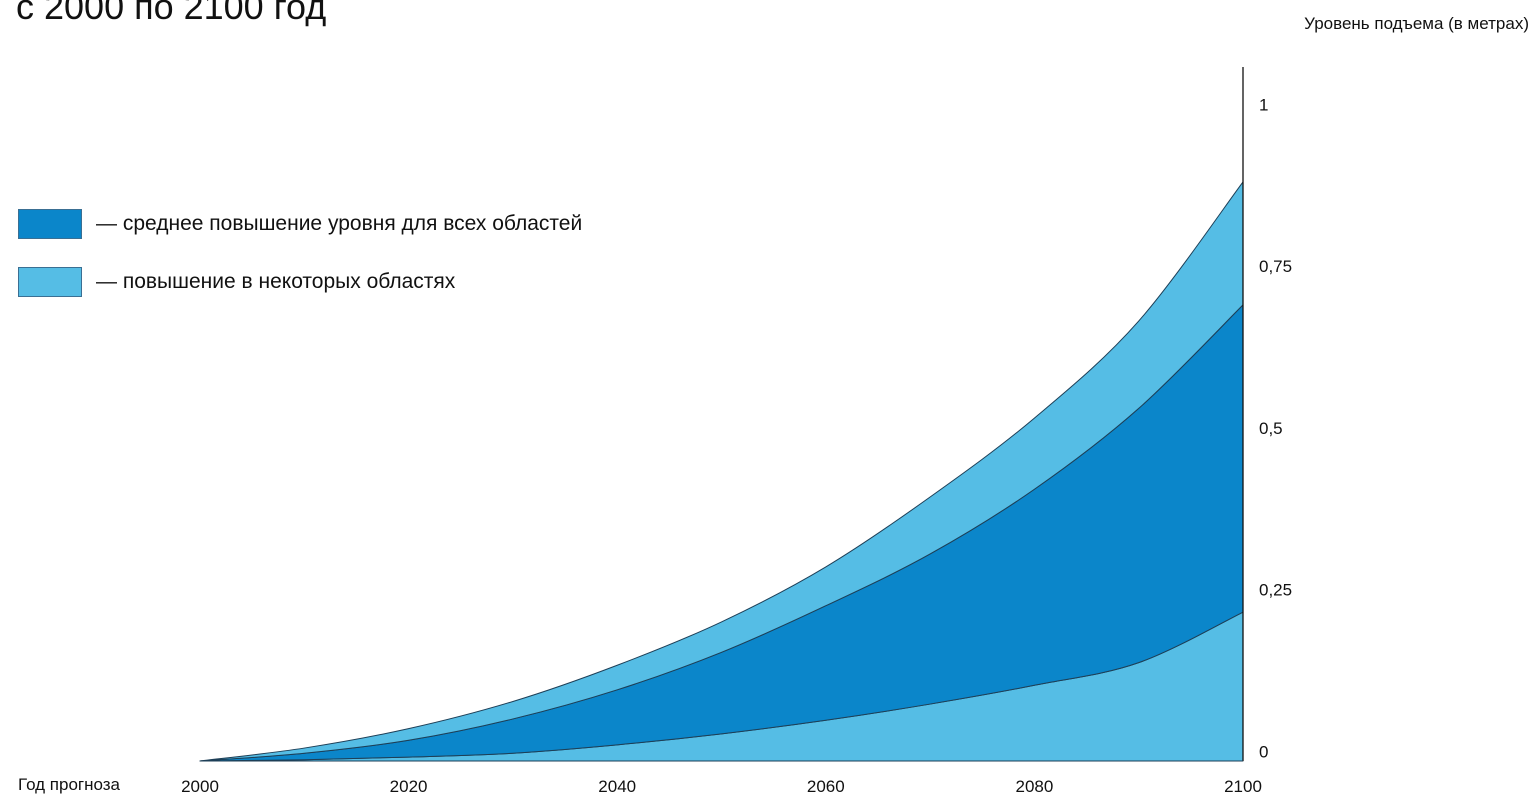  What do you see at coordinates (50, 282) in the screenshot?
I see `legend-swatch-regional` at bounding box center [50, 282].